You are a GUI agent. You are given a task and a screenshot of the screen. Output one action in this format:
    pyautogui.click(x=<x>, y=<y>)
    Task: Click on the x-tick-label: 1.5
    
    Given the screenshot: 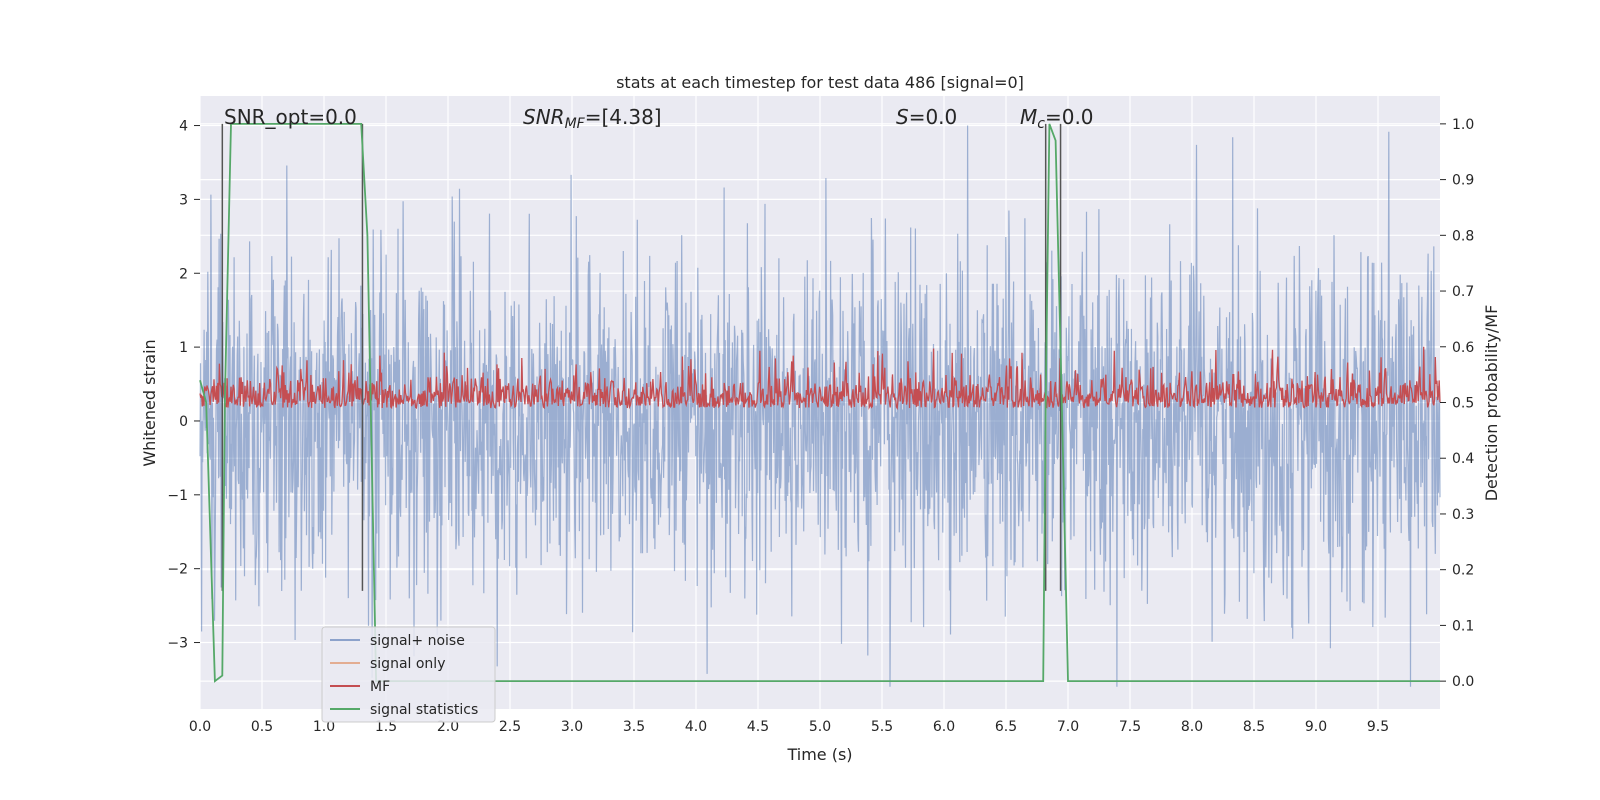 What is the action you would take?
    pyautogui.click(x=386, y=727)
    